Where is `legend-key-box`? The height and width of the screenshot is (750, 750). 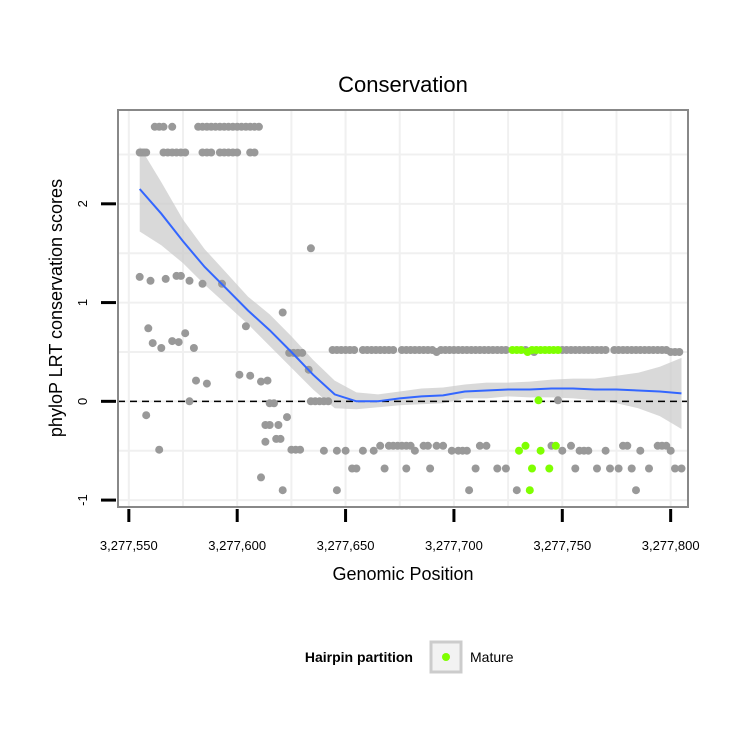
legend-key-box is located at coordinates (446, 657).